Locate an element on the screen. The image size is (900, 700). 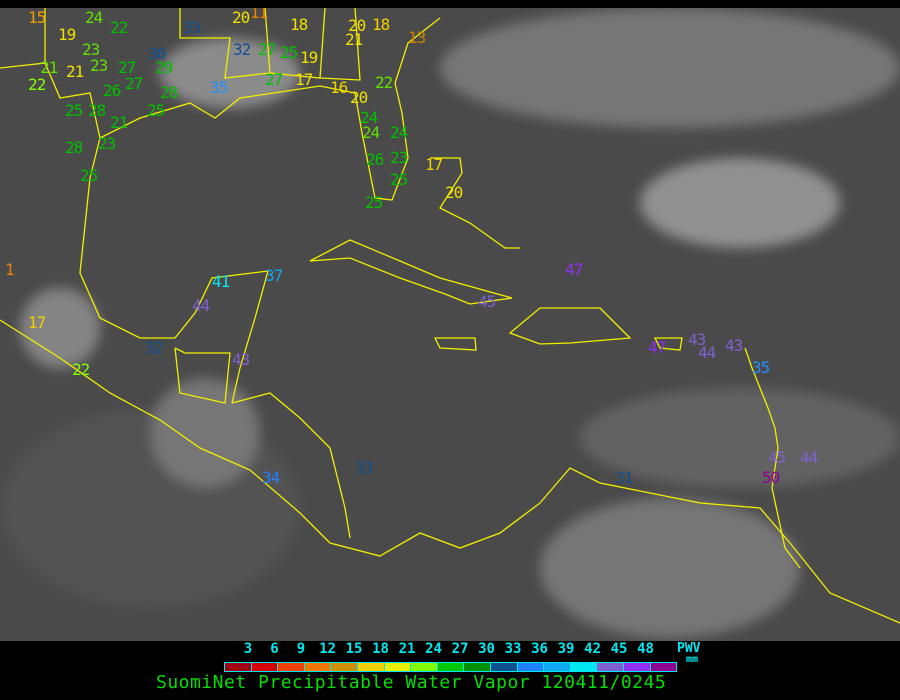
legend-tick-label: 18 is located at coordinates (380, 649).